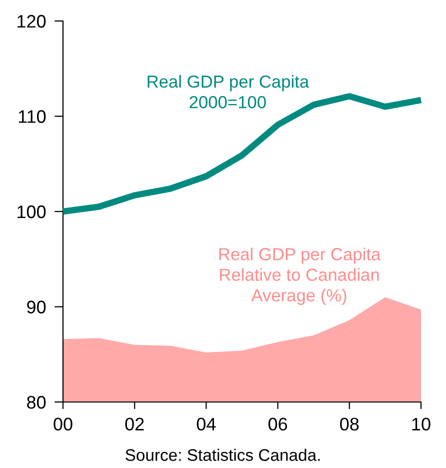  I want to click on y-tick-label: 90, so click(36, 307).